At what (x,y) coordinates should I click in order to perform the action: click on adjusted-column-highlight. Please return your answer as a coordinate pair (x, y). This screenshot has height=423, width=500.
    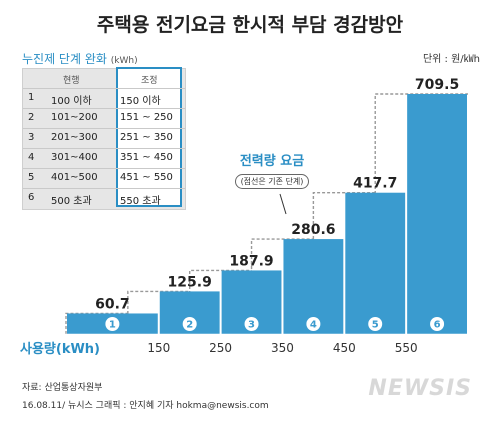
    Looking at the image, I should click on (149, 137).